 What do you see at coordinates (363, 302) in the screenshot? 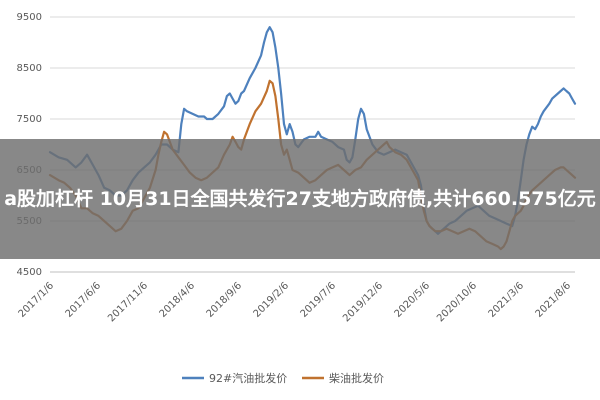
I see `x-tick-label: 2019/12/6` at bounding box center [363, 302].